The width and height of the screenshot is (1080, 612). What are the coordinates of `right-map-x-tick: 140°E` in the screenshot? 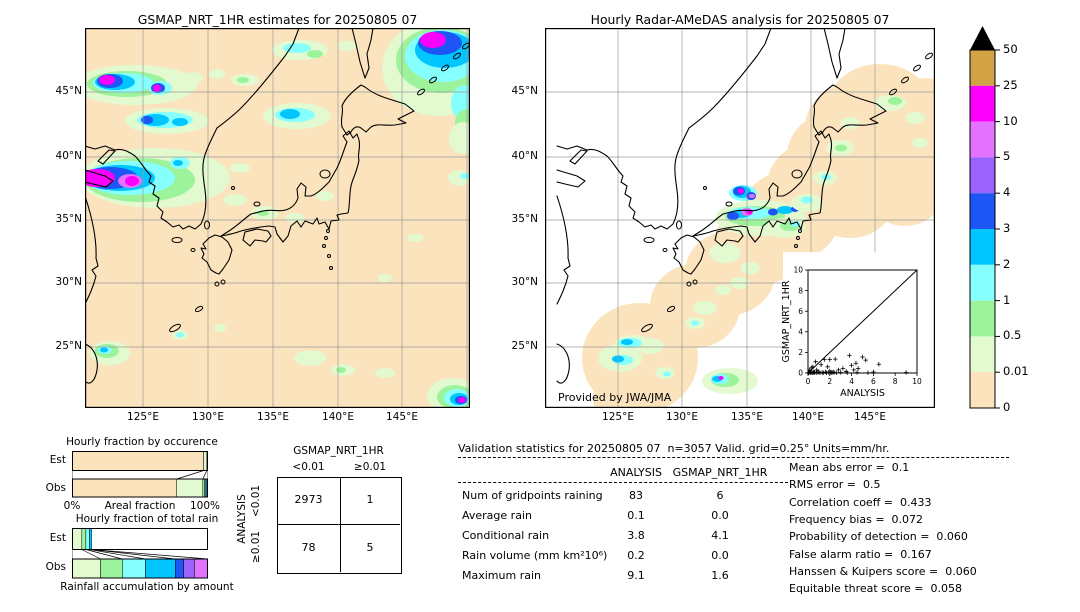 It's located at (808, 417).